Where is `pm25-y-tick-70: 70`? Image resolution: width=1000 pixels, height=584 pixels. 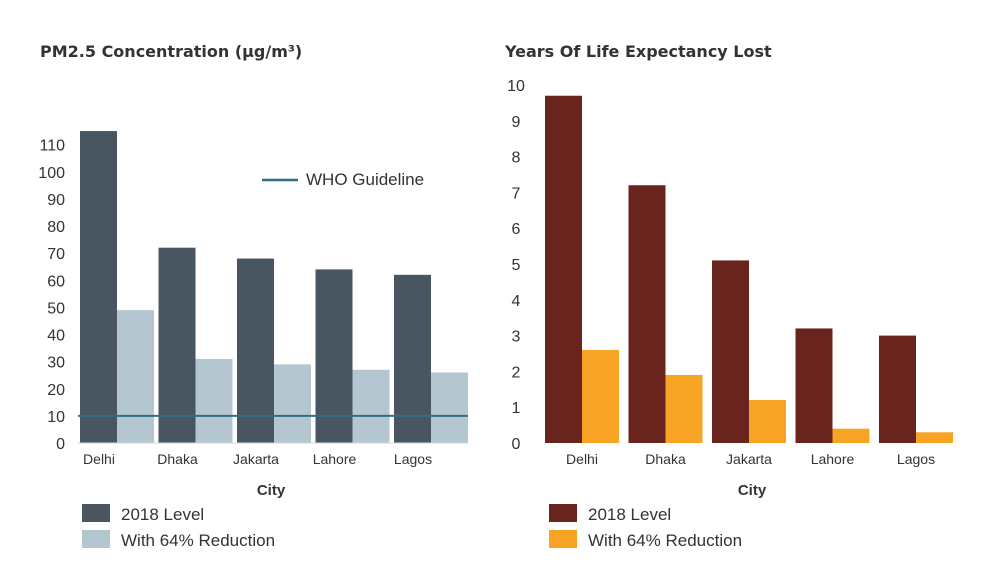 pm25-y-tick-70: 70 is located at coordinates (56, 254).